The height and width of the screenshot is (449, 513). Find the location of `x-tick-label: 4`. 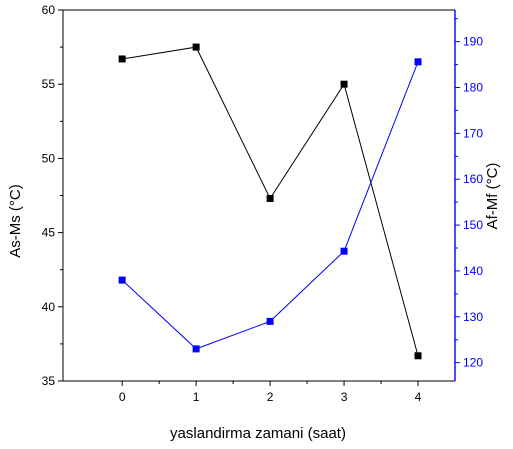

x-tick-label: 4 is located at coordinates (418, 397).